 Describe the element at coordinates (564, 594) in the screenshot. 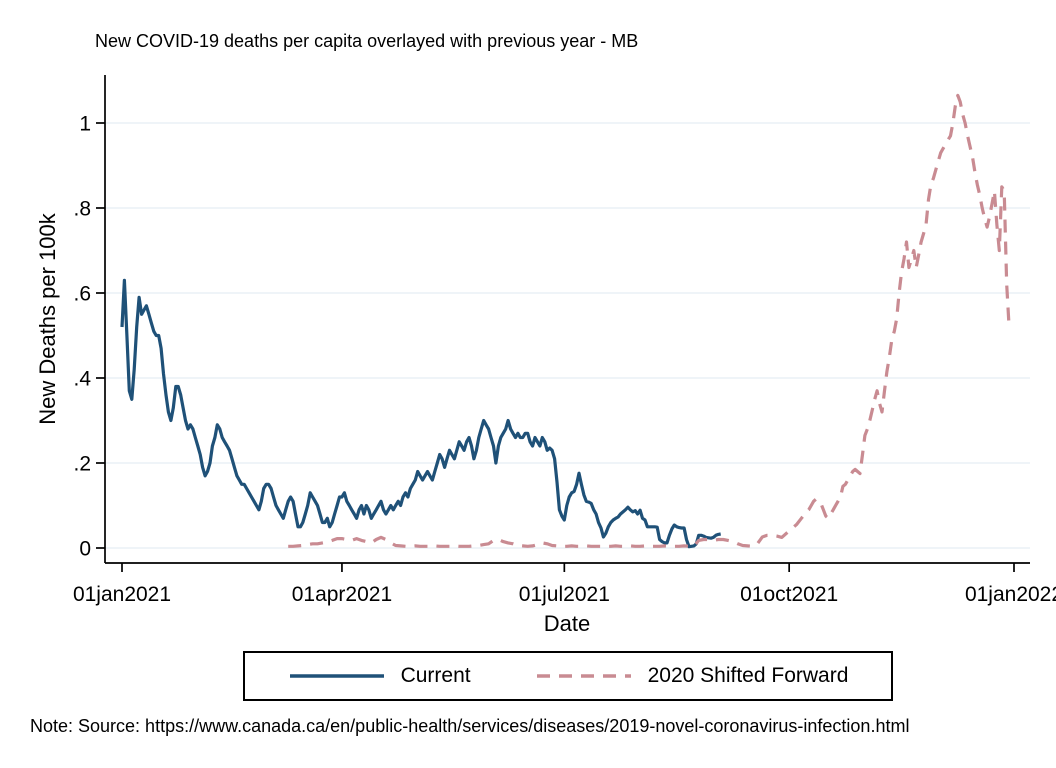

I see `x-tick-label: 01jul2021` at that location.